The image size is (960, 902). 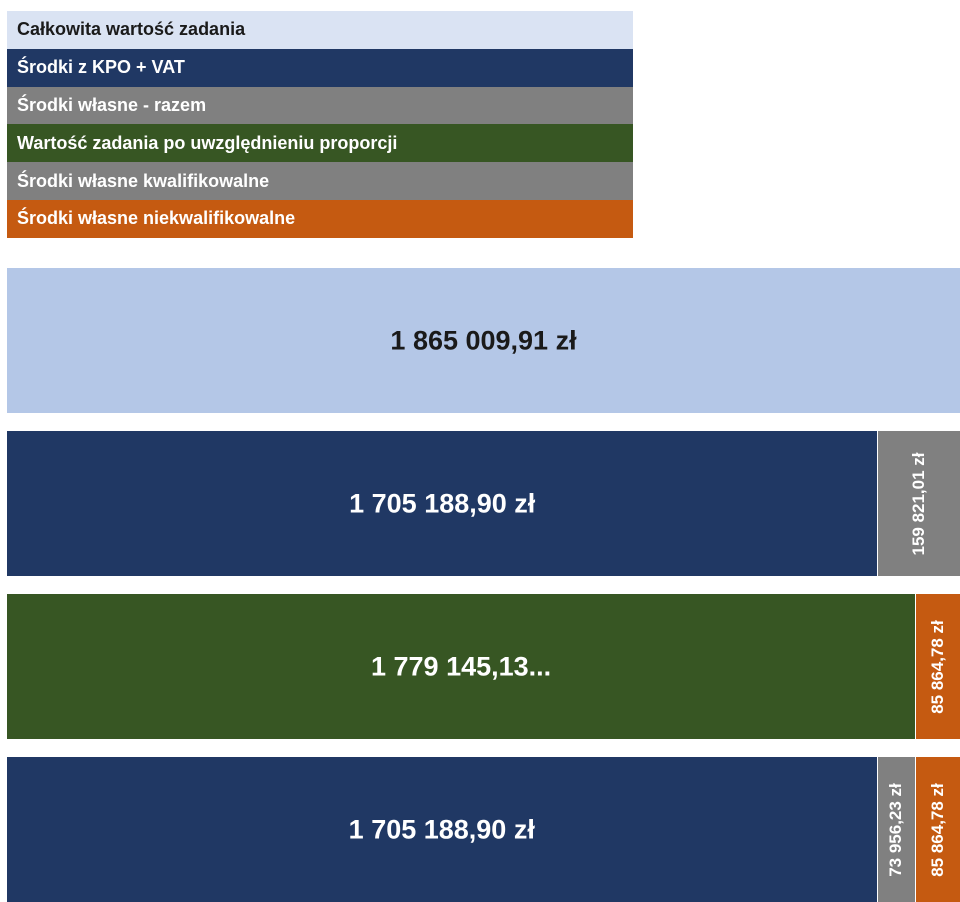 I want to click on legend-item-own-eligible: Środki własne kwalifikowalne, so click(x=320, y=181).